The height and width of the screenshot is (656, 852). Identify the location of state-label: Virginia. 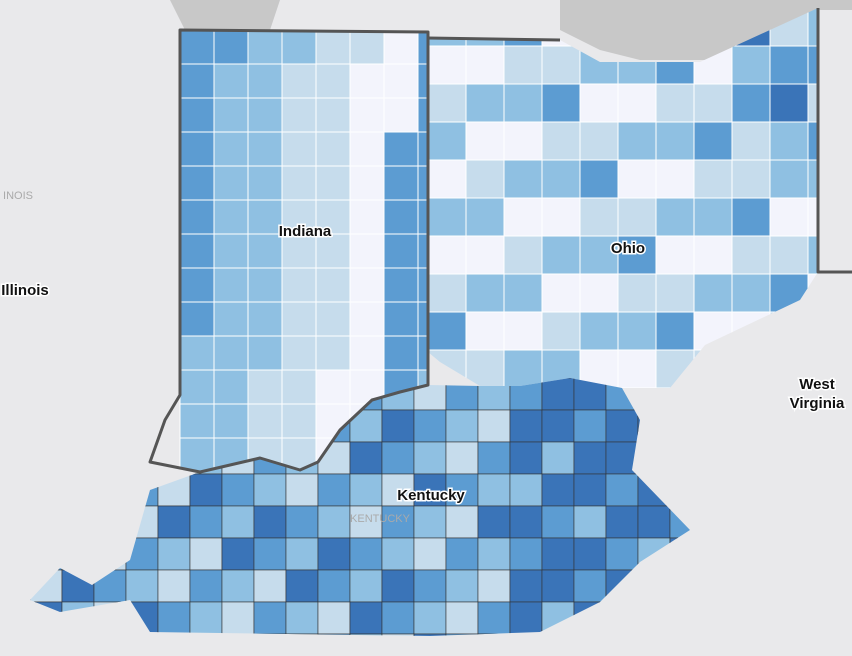
(817, 403).